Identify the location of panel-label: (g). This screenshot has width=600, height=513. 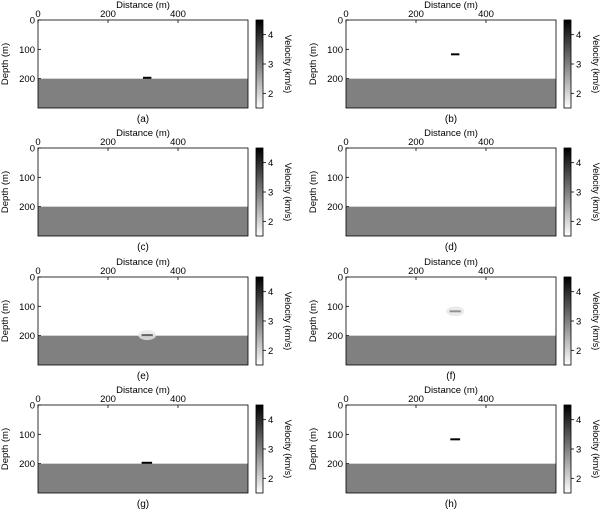
(143, 504).